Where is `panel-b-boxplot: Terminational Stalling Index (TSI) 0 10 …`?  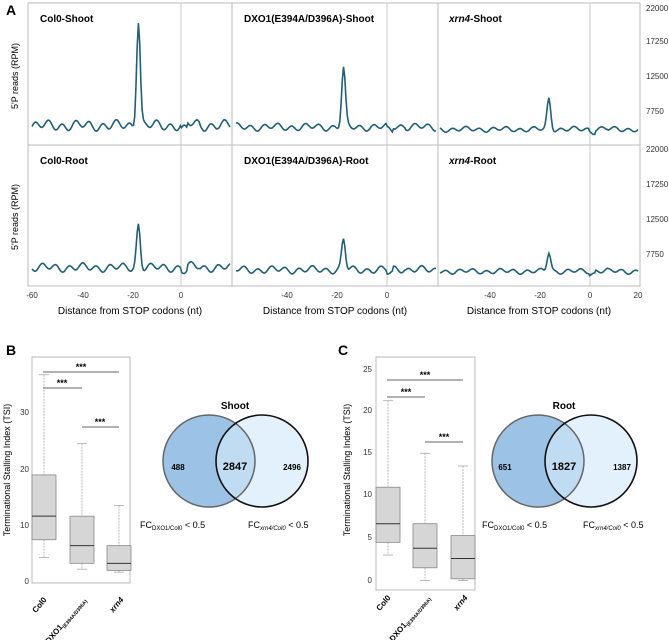 panel-b-boxplot: Terminational Stalling Index (TSI) 0 10 … is located at coordinates (67, 498).